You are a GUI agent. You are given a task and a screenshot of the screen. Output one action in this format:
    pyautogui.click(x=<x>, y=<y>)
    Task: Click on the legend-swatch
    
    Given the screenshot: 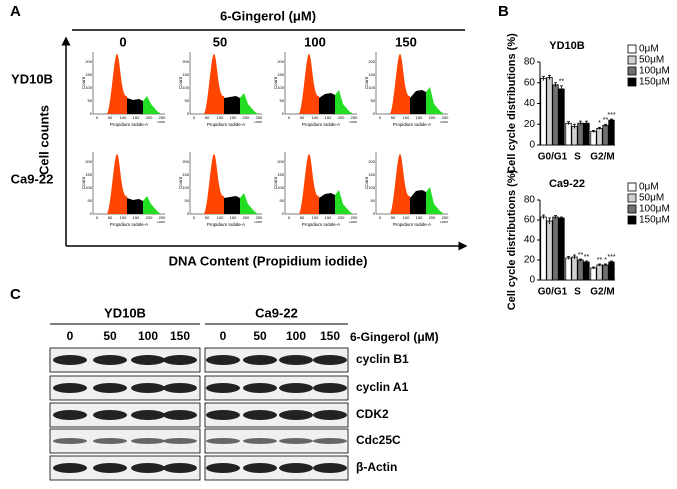 What is the action you would take?
    pyautogui.click(x=632, y=187)
    